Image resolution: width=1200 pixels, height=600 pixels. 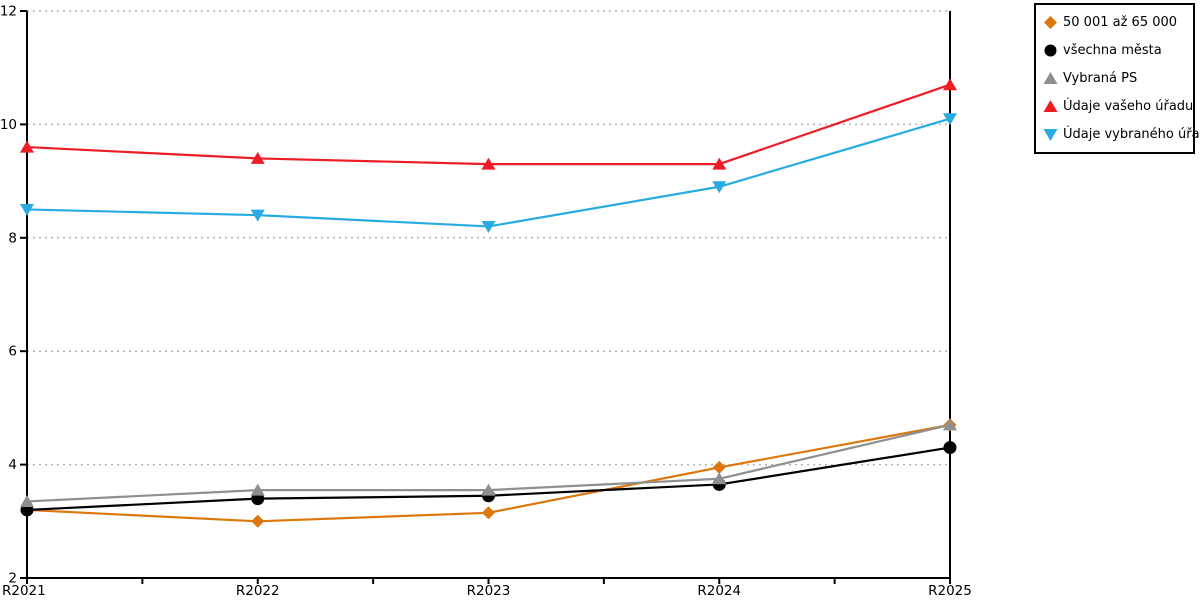 I want to click on circle-icon, so click(x=1050, y=50).